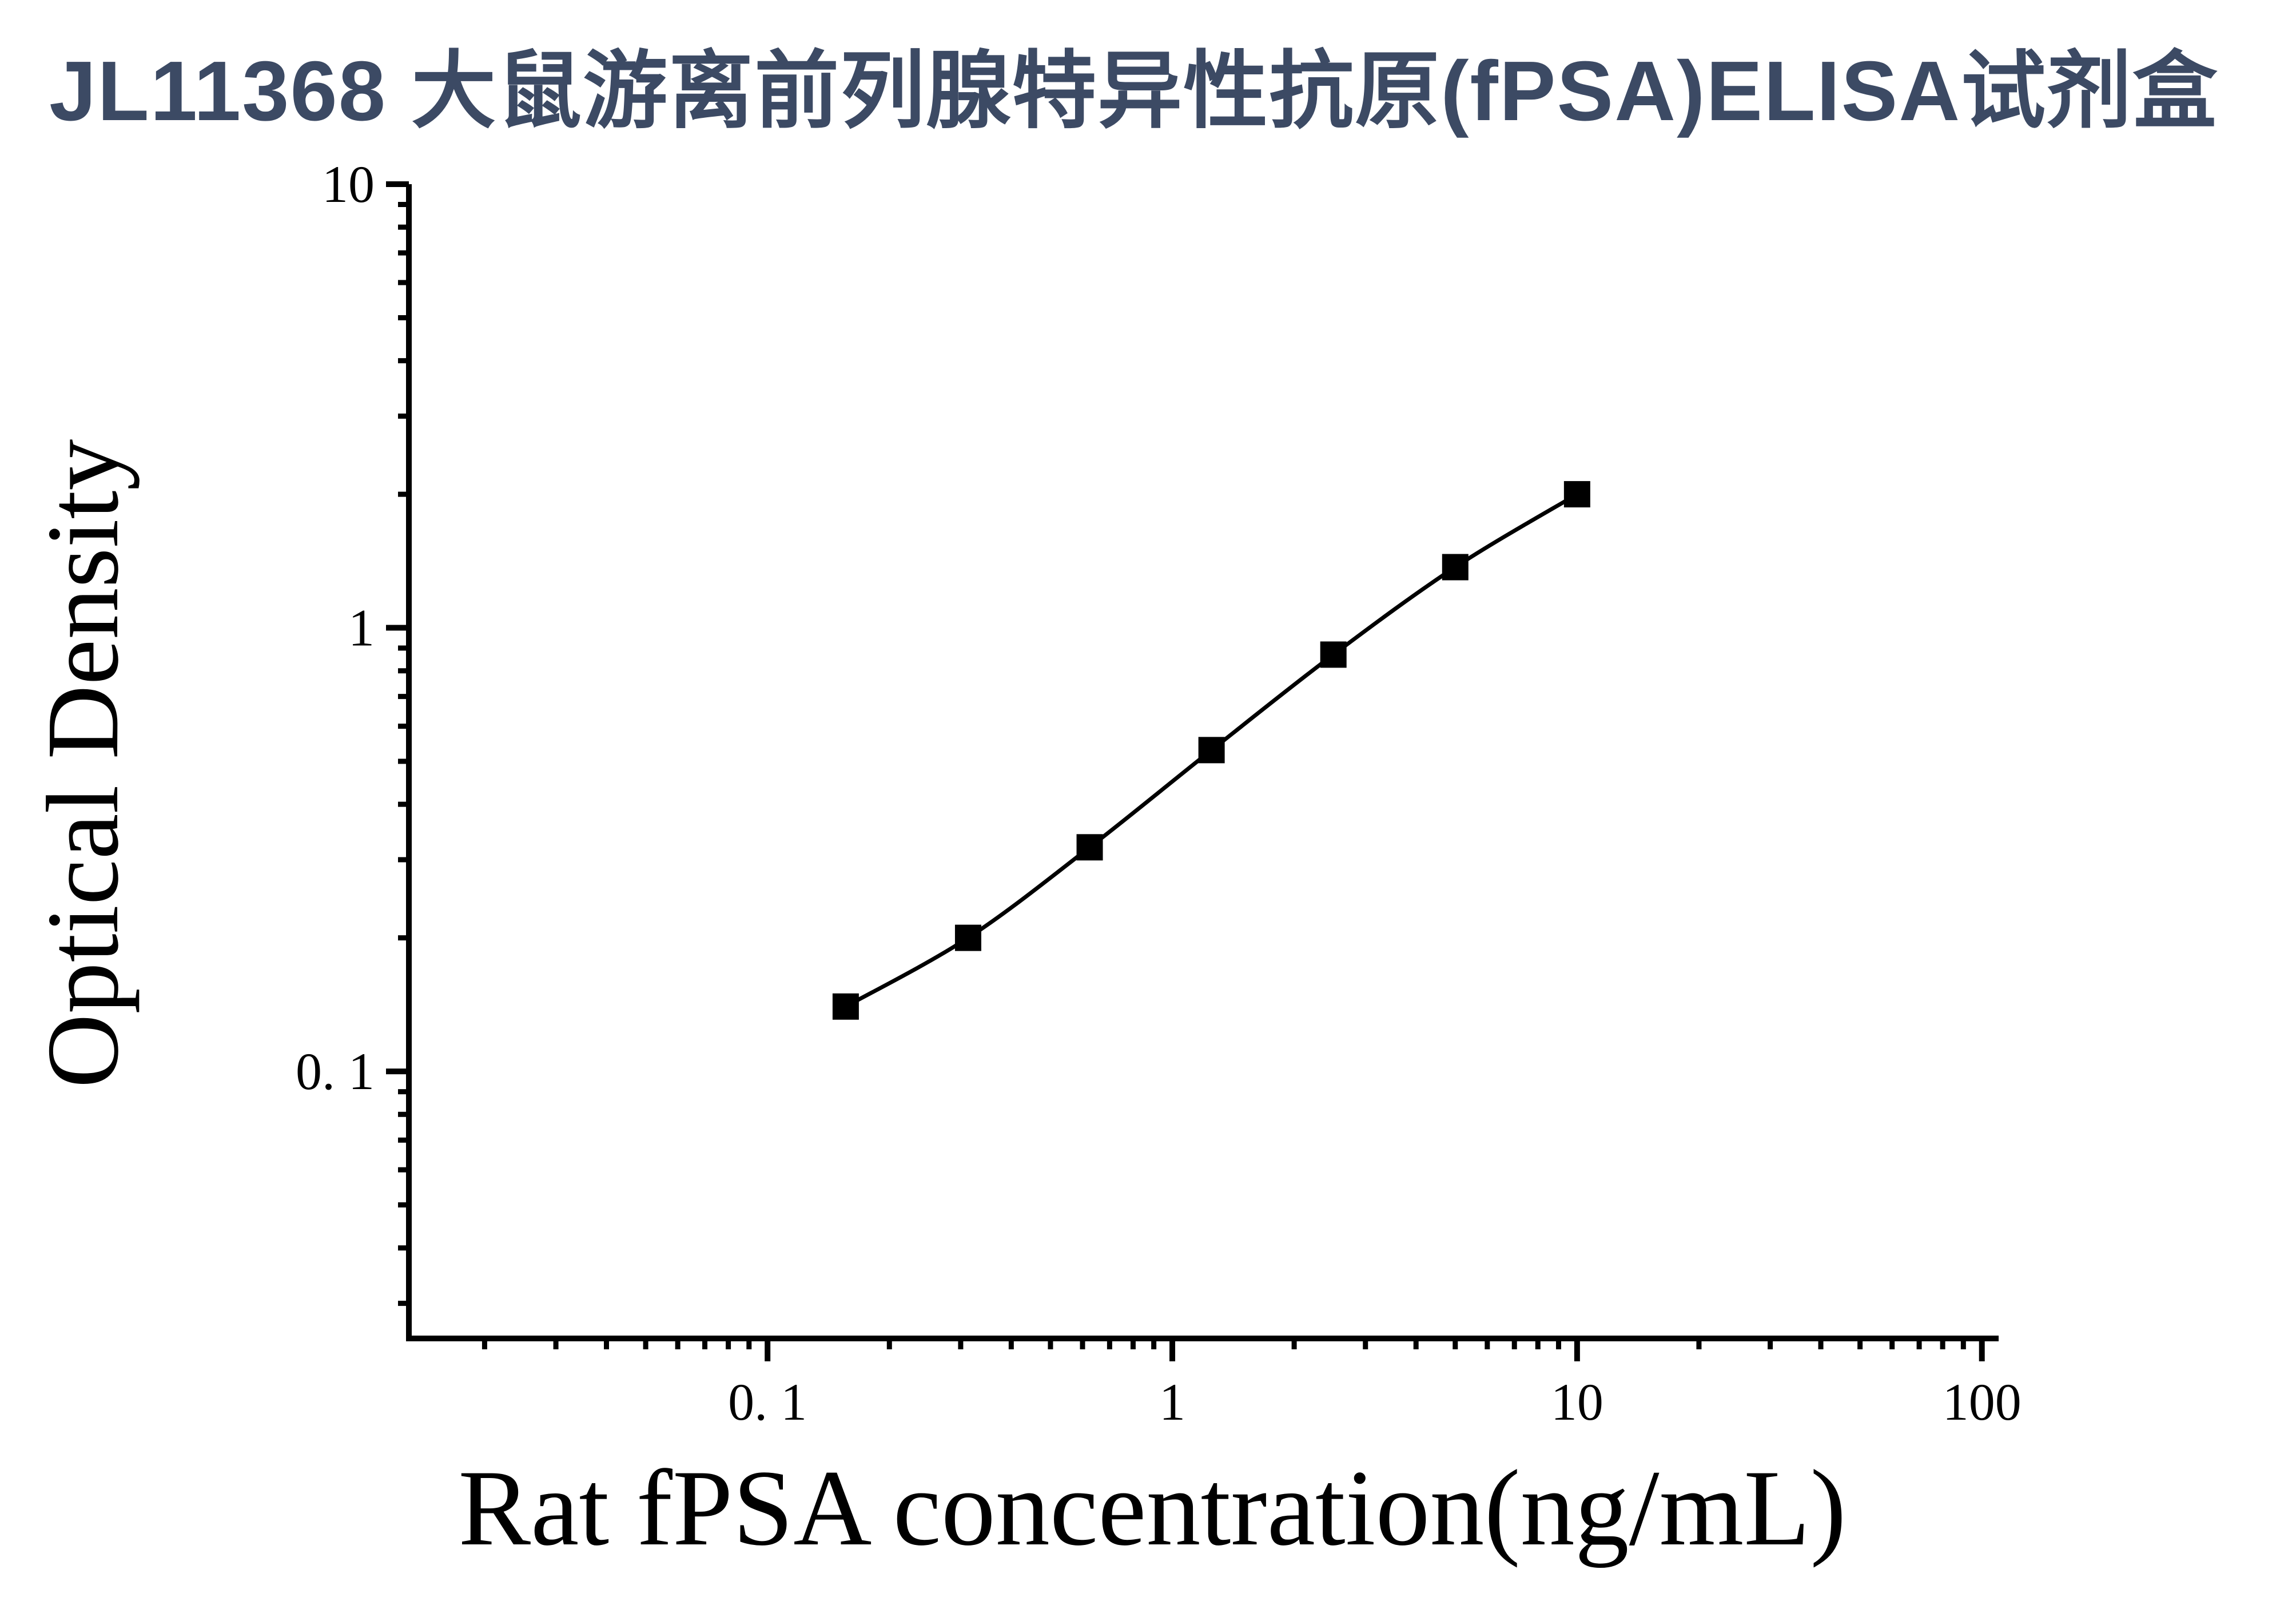  Describe the element at coordinates (83, 763) in the screenshot. I see `y-axis-title: Optical Density` at that location.